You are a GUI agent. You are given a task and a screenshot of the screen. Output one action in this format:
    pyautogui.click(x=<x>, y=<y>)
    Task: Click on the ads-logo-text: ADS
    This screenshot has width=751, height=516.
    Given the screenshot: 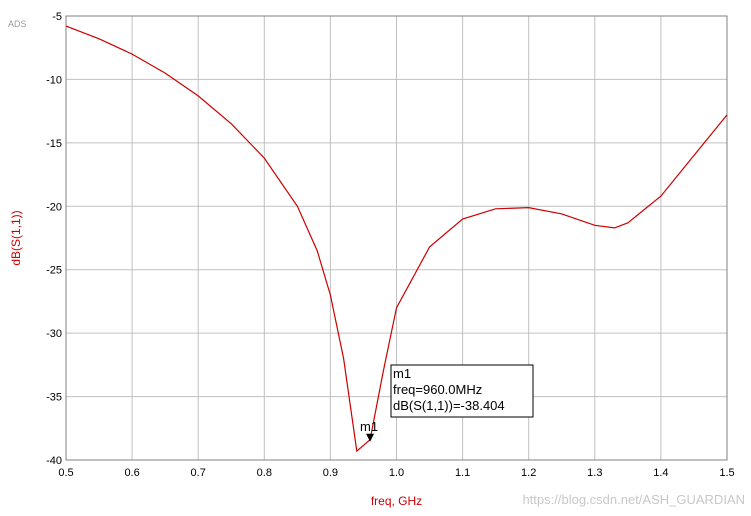 What is the action you would take?
    pyautogui.click(x=17, y=24)
    